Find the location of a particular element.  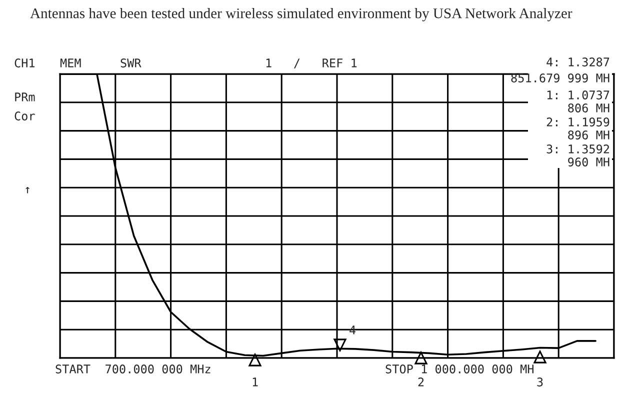

annotation: 2: 1.1959 is located at coordinates (578, 122).